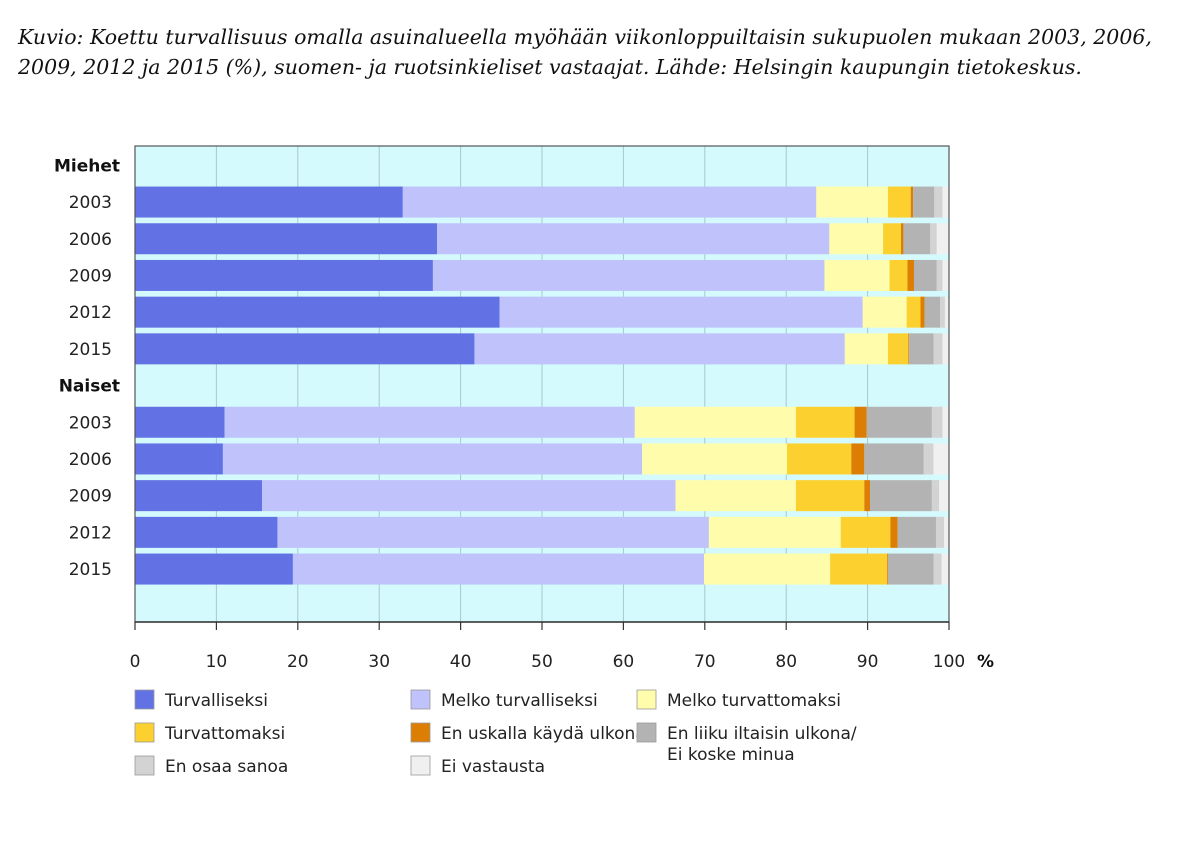 The height and width of the screenshot is (845, 1199). What do you see at coordinates (216, 701) in the screenshot?
I see `legend-label: Turvalliseksi` at bounding box center [216, 701].